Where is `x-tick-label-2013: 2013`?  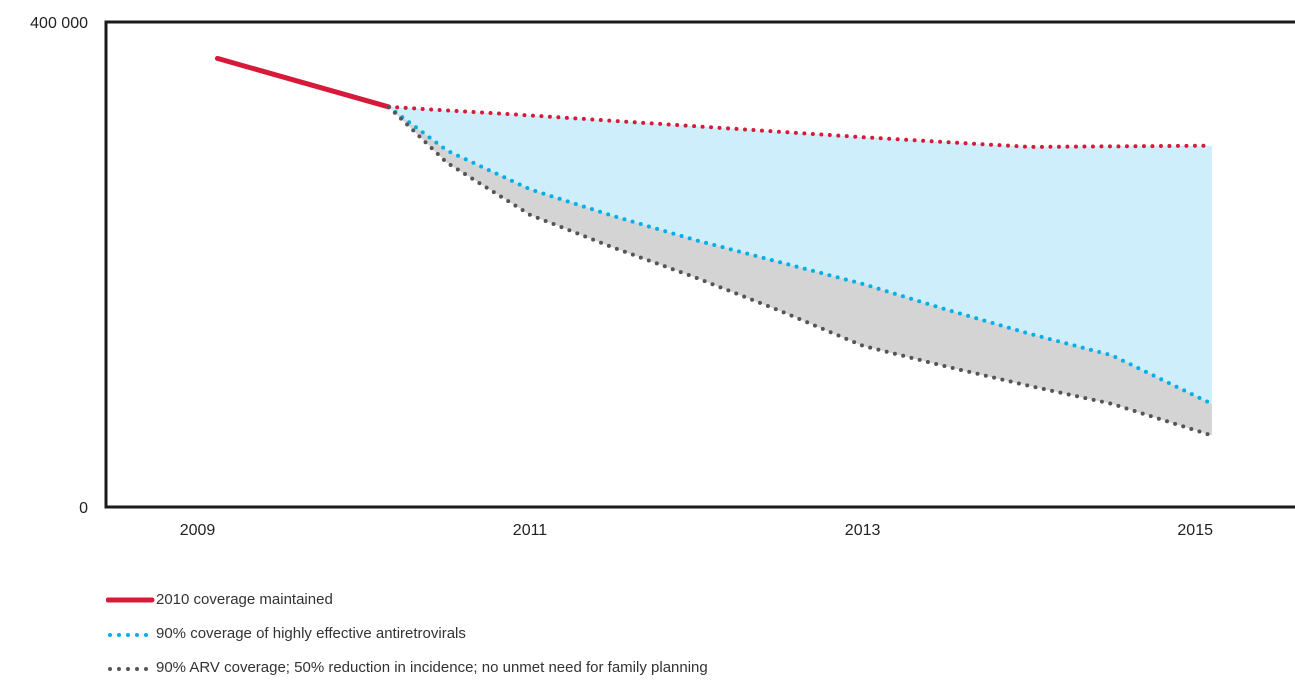 x-tick-label-2013: 2013 is located at coordinates (863, 530).